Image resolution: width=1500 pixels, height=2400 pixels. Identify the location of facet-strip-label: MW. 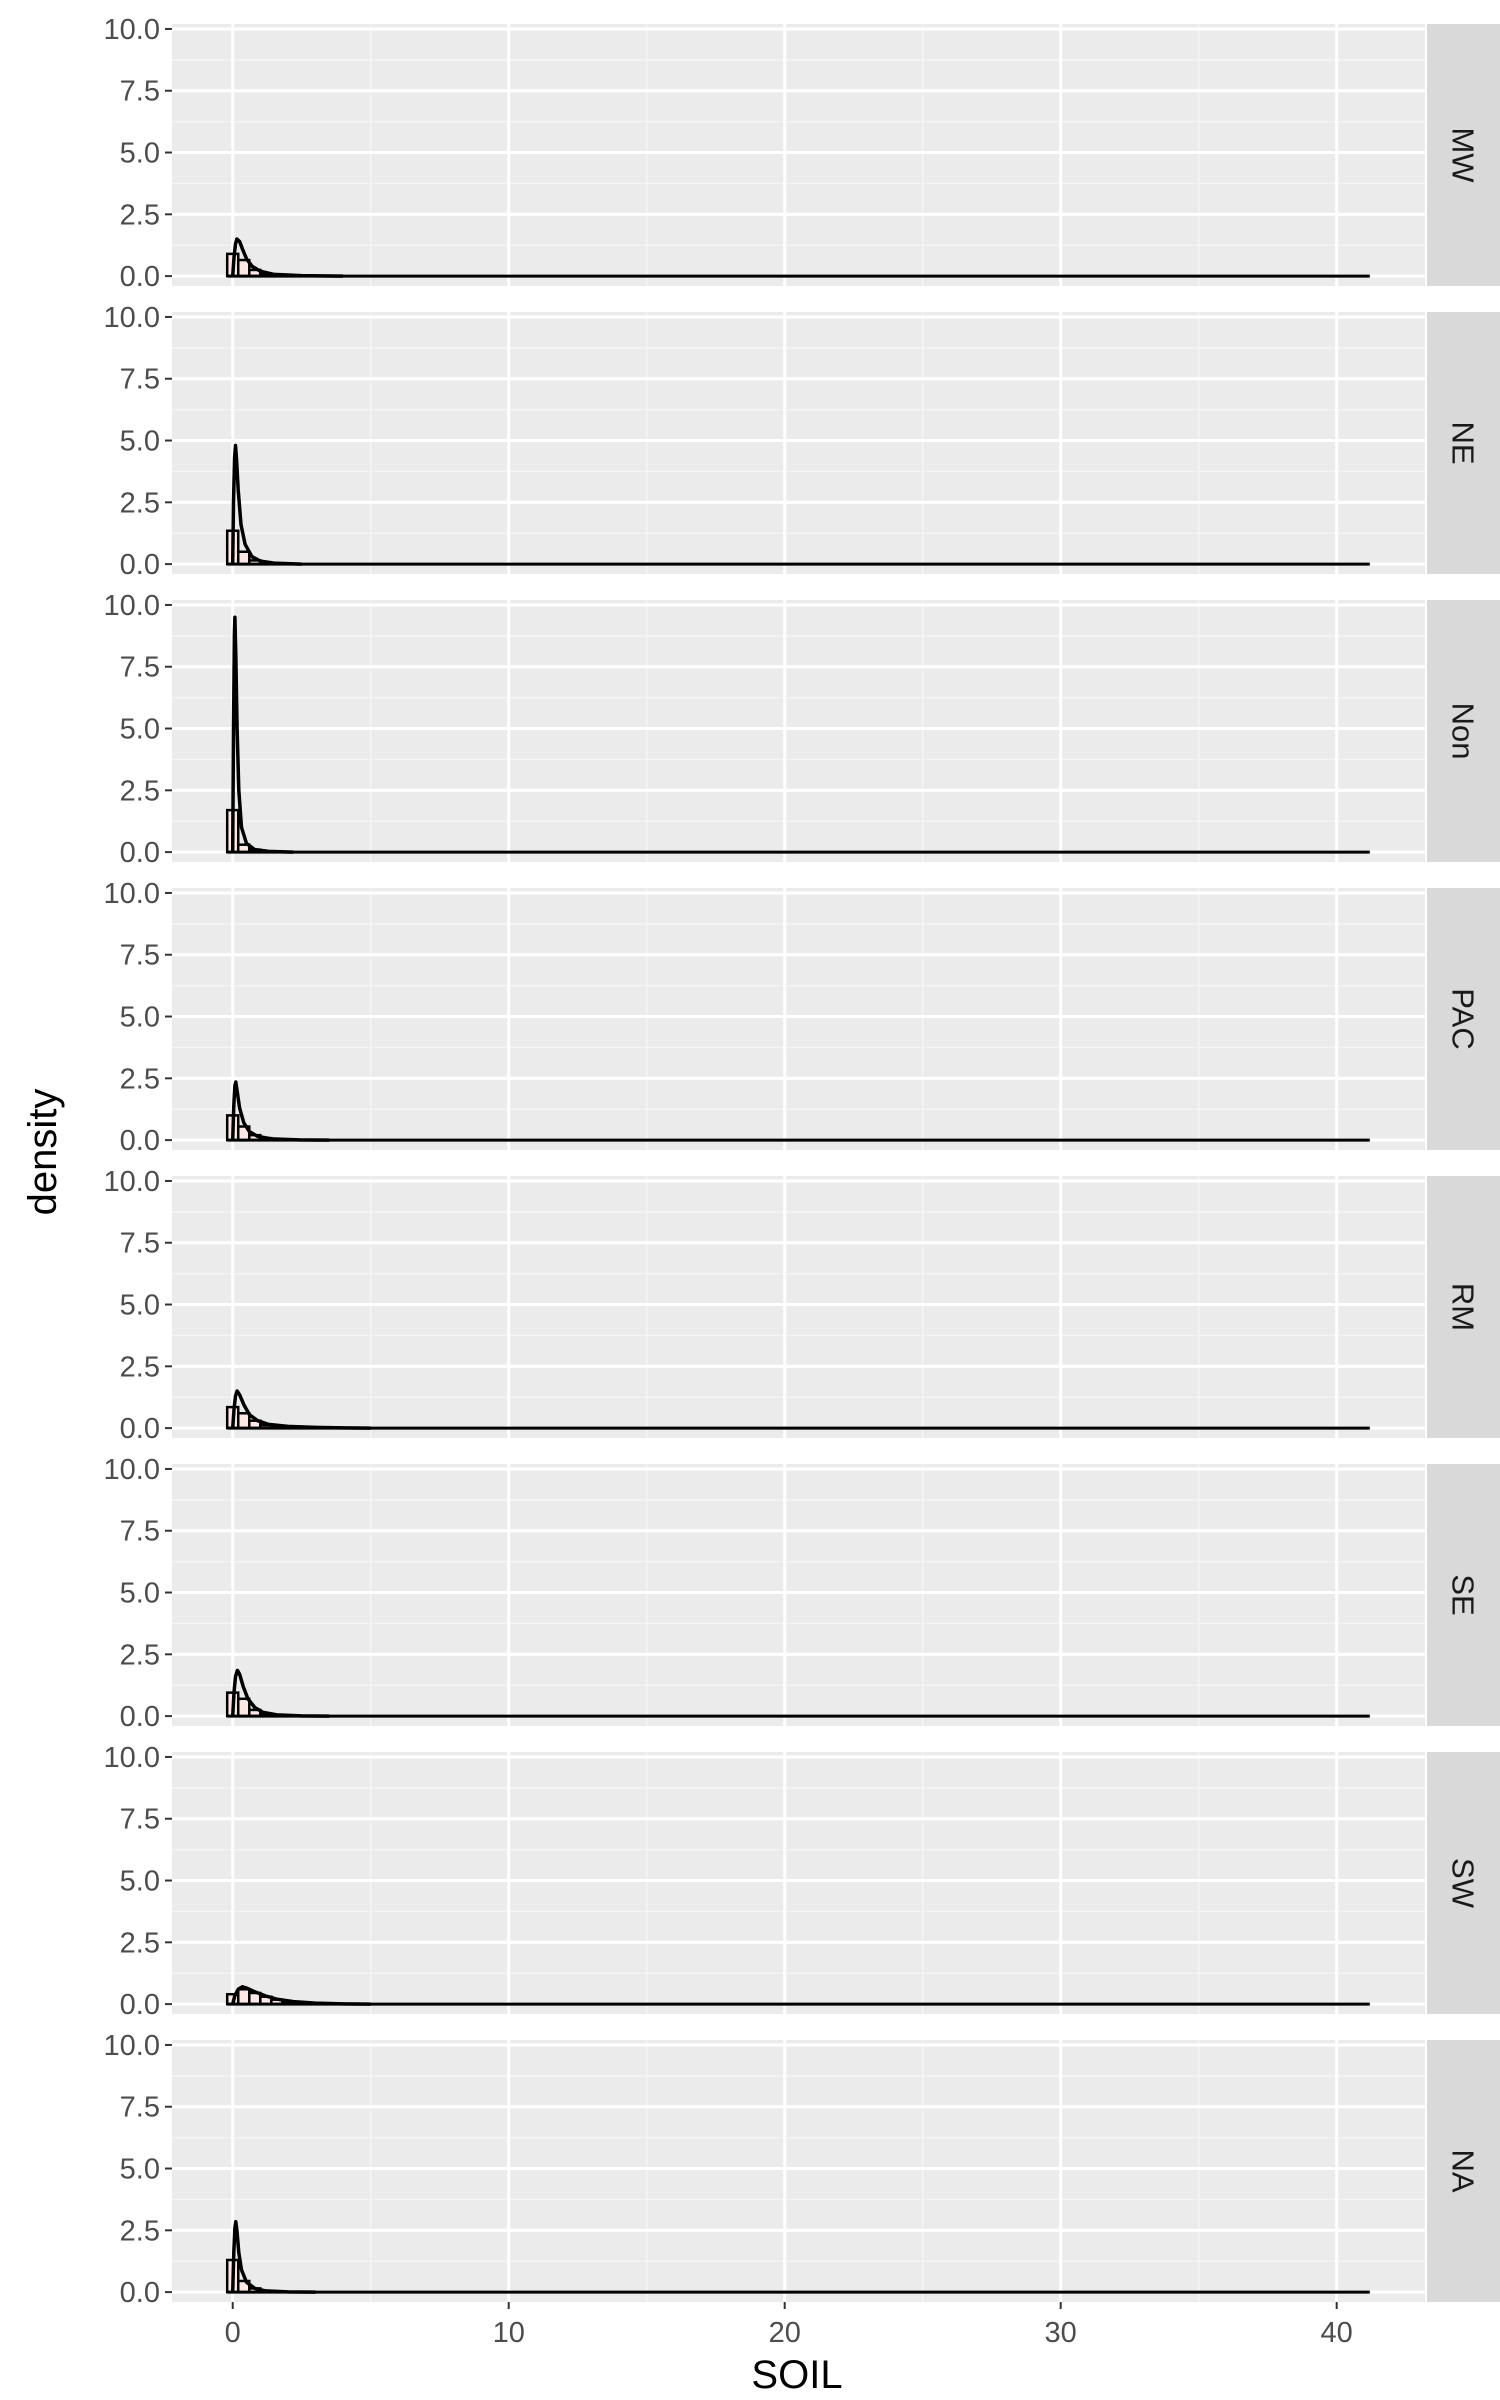
(1463, 155).